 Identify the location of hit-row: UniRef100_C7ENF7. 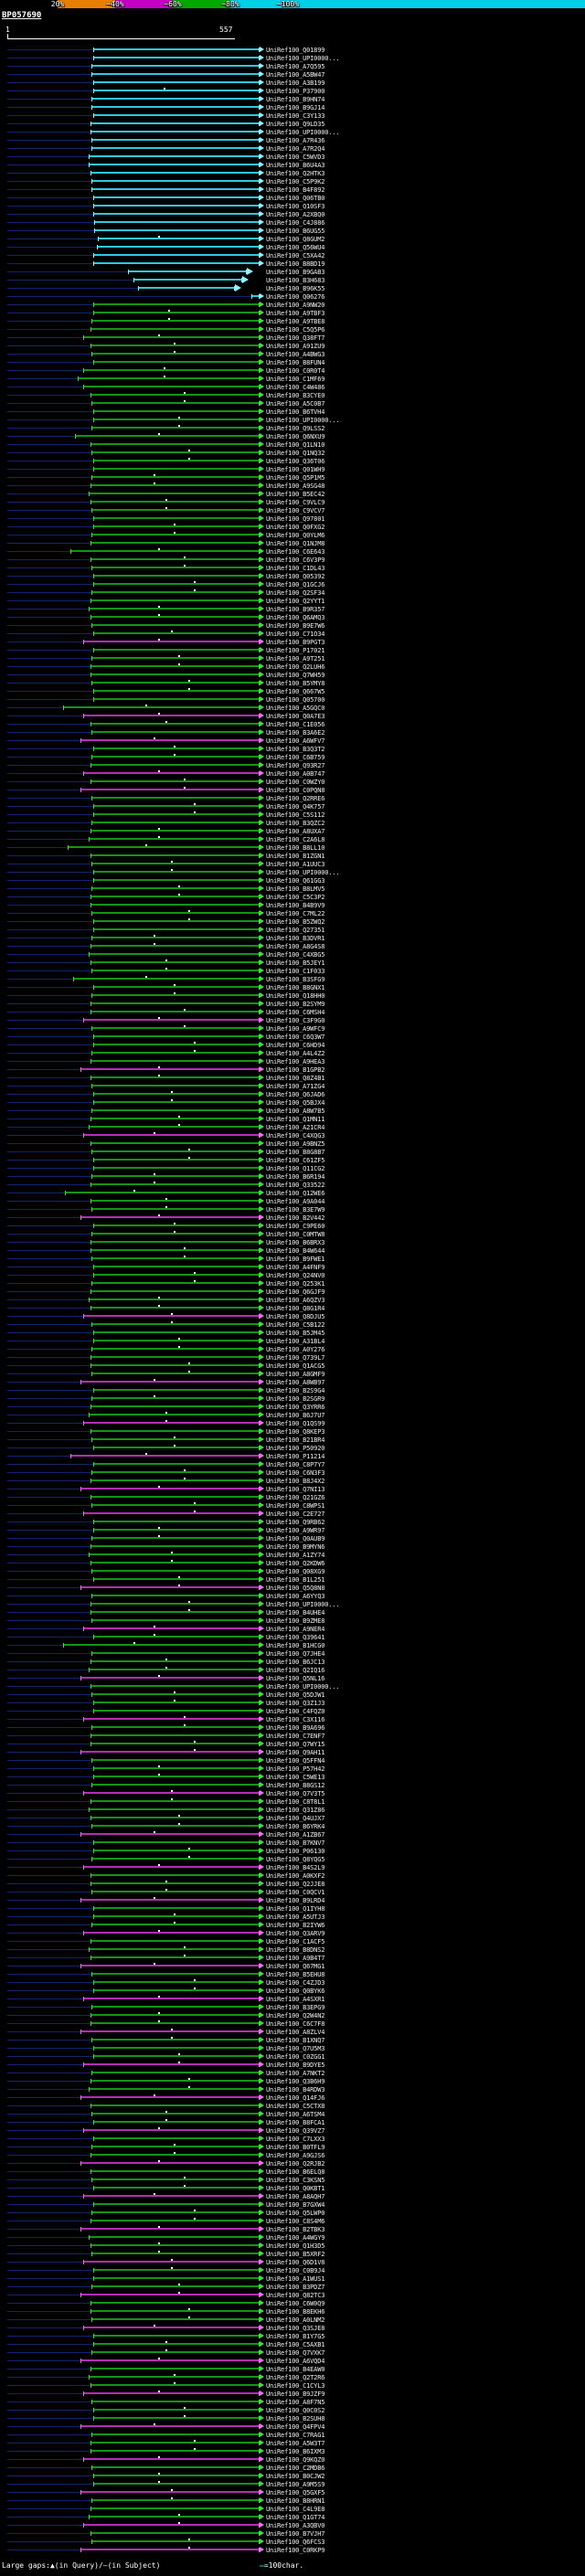
(293, 1736).